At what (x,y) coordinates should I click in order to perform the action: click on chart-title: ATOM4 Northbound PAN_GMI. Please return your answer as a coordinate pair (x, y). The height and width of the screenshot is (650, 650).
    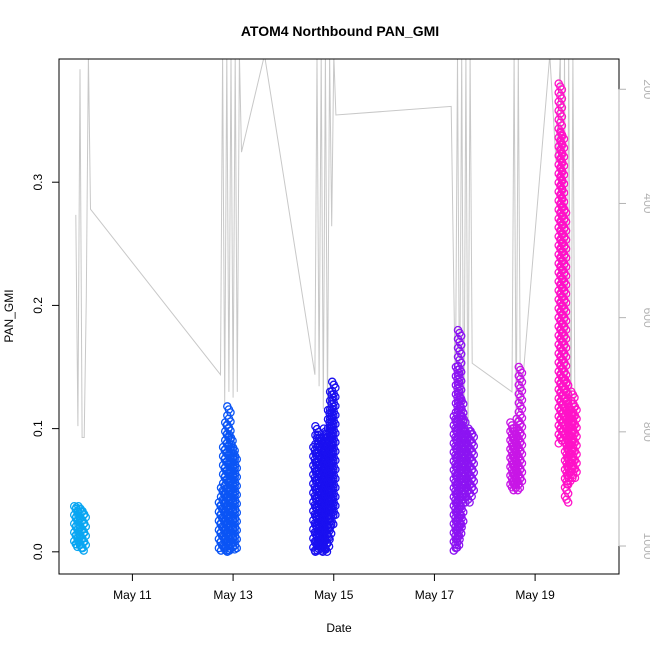
    Looking at the image, I should click on (340, 31).